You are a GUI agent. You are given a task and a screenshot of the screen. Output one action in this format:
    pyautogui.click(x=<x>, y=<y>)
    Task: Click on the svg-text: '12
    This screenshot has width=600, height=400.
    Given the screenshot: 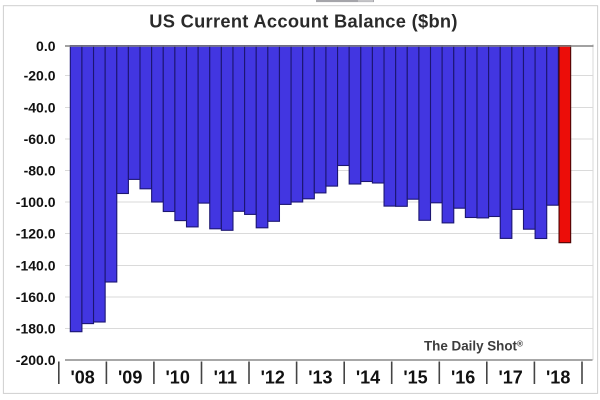 What is the action you would take?
    pyautogui.click(x=273, y=377)
    